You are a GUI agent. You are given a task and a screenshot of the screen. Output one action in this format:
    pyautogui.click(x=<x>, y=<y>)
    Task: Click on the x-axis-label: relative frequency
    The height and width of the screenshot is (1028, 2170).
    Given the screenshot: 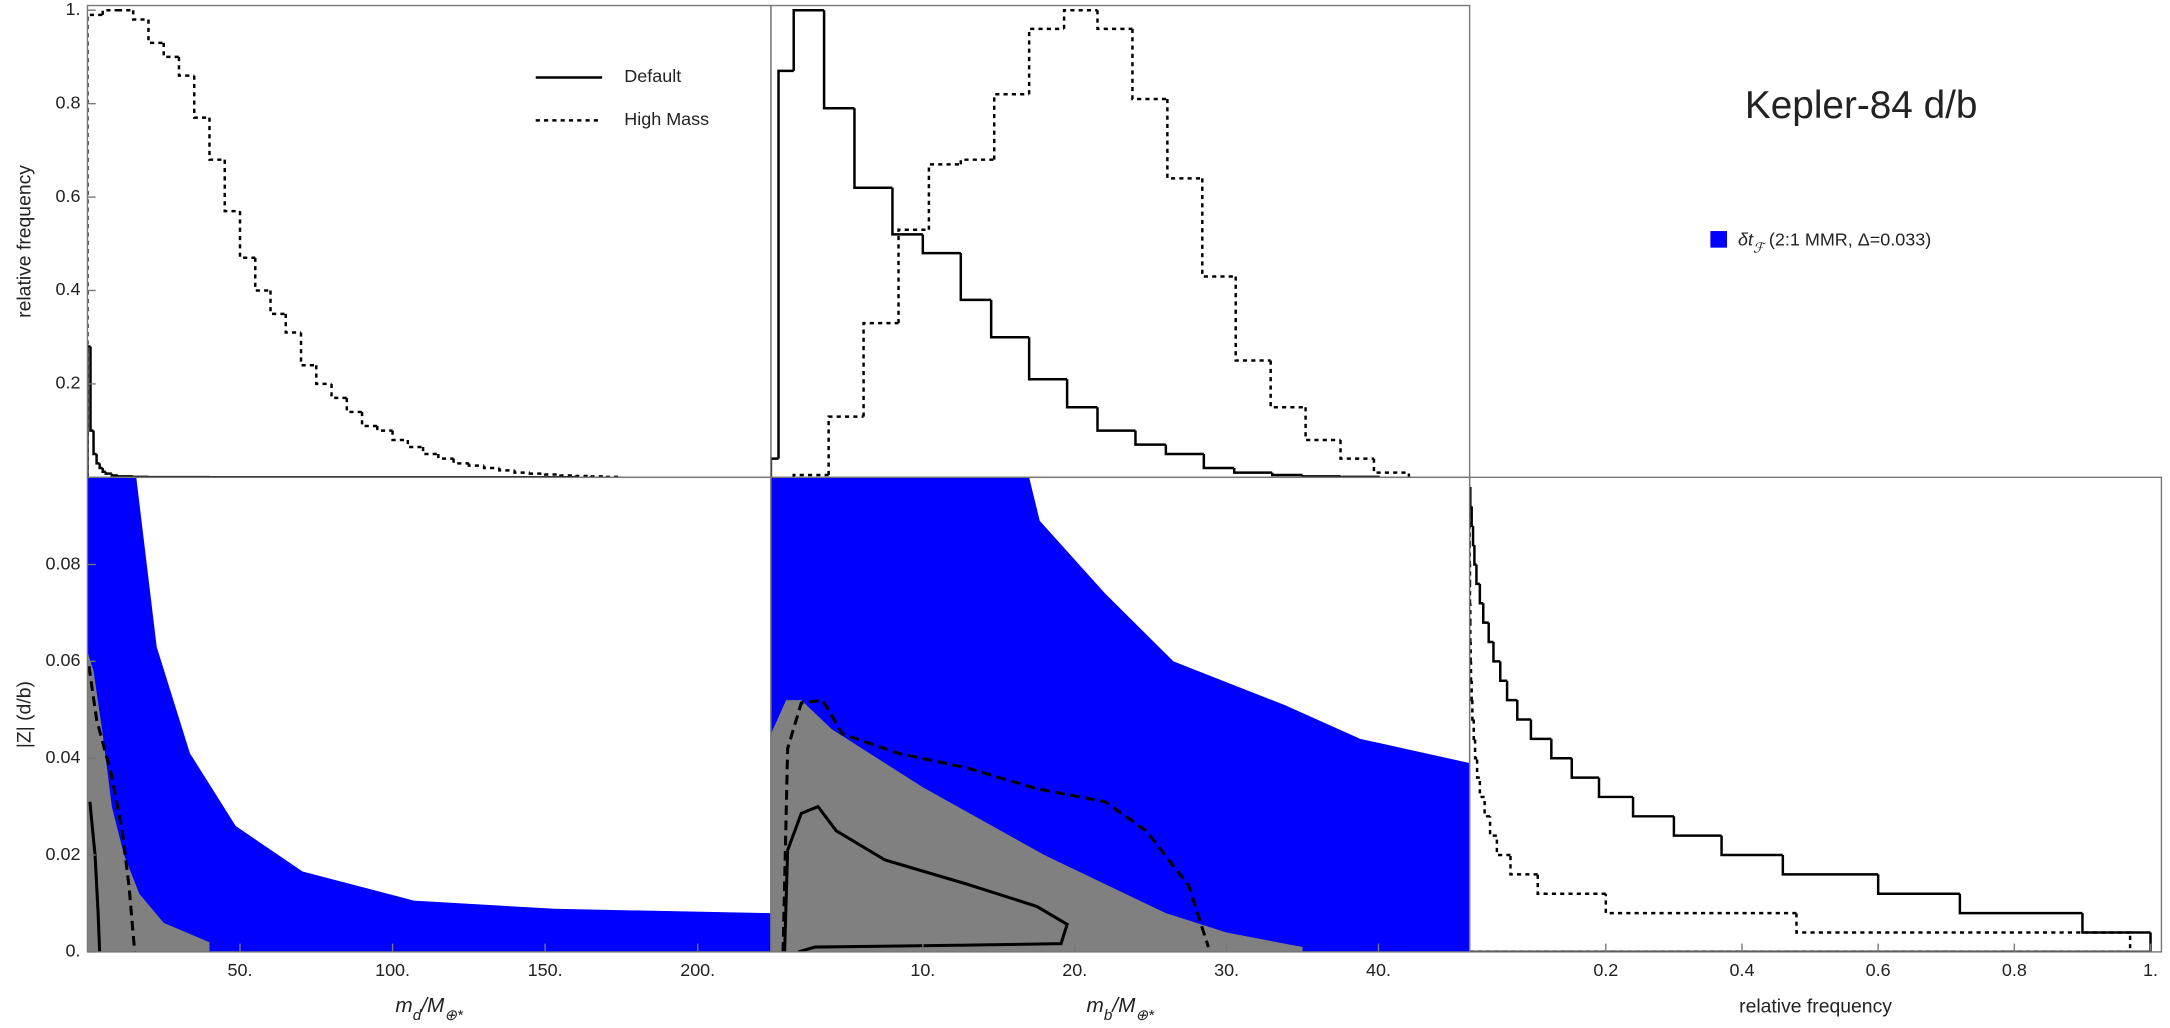 What is the action you would take?
    pyautogui.click(x=1815, y=1006)
    